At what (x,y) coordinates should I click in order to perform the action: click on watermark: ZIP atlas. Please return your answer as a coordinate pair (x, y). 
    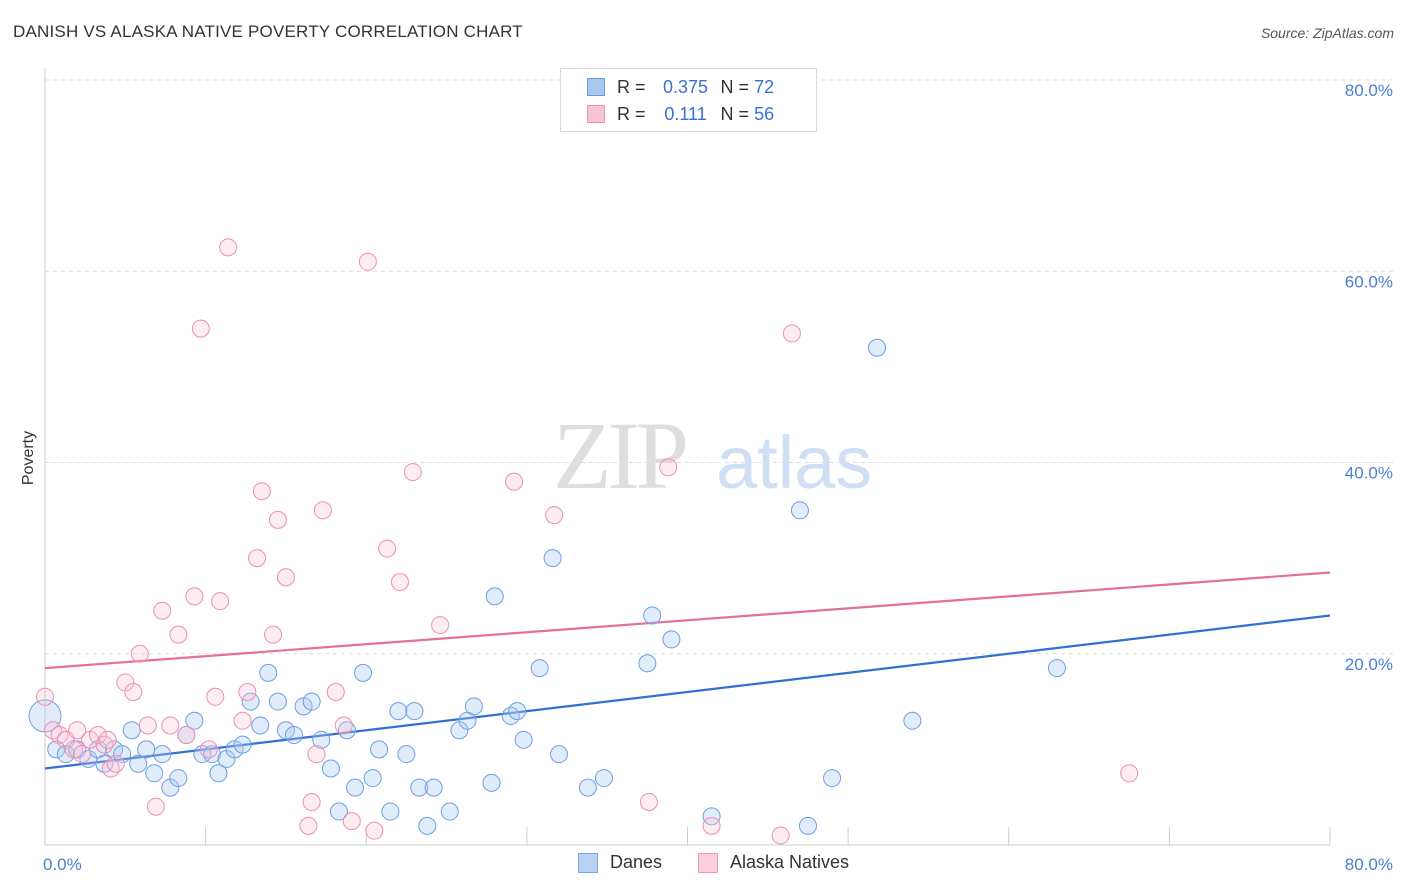
    Looking at the image, I should click on (712, 455).